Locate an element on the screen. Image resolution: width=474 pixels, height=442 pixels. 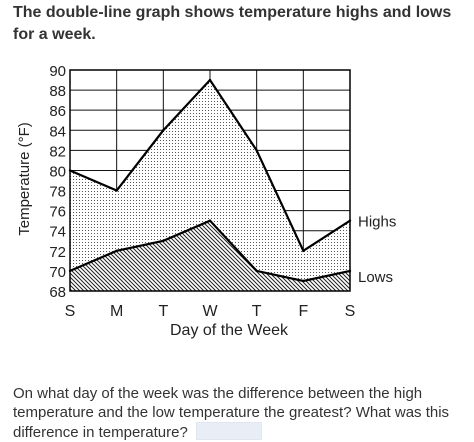
y-tick-label-7: 82 is located at coordinates (57, 151).